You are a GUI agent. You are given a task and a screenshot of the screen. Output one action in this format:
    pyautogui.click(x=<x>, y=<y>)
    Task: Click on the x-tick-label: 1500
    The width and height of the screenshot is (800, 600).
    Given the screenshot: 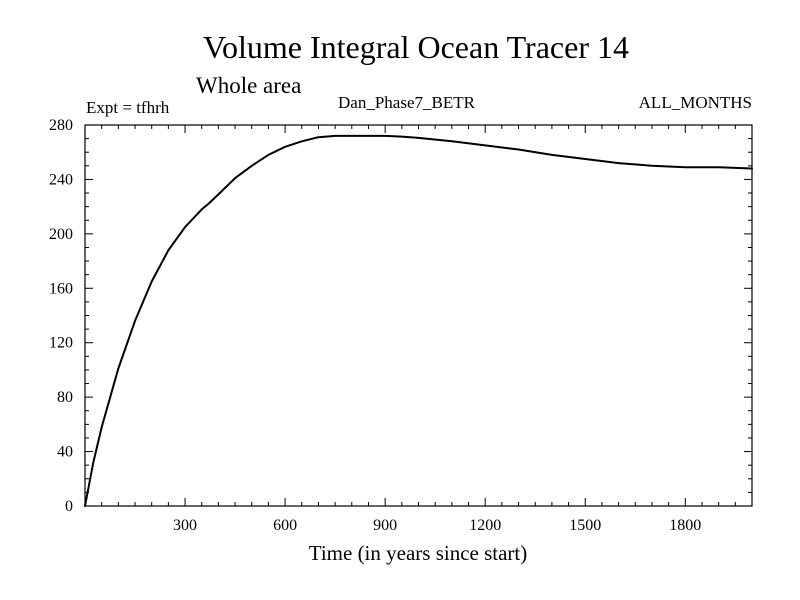 What is the action you would take?
    pyautogui.click(x=585, y=525)
    